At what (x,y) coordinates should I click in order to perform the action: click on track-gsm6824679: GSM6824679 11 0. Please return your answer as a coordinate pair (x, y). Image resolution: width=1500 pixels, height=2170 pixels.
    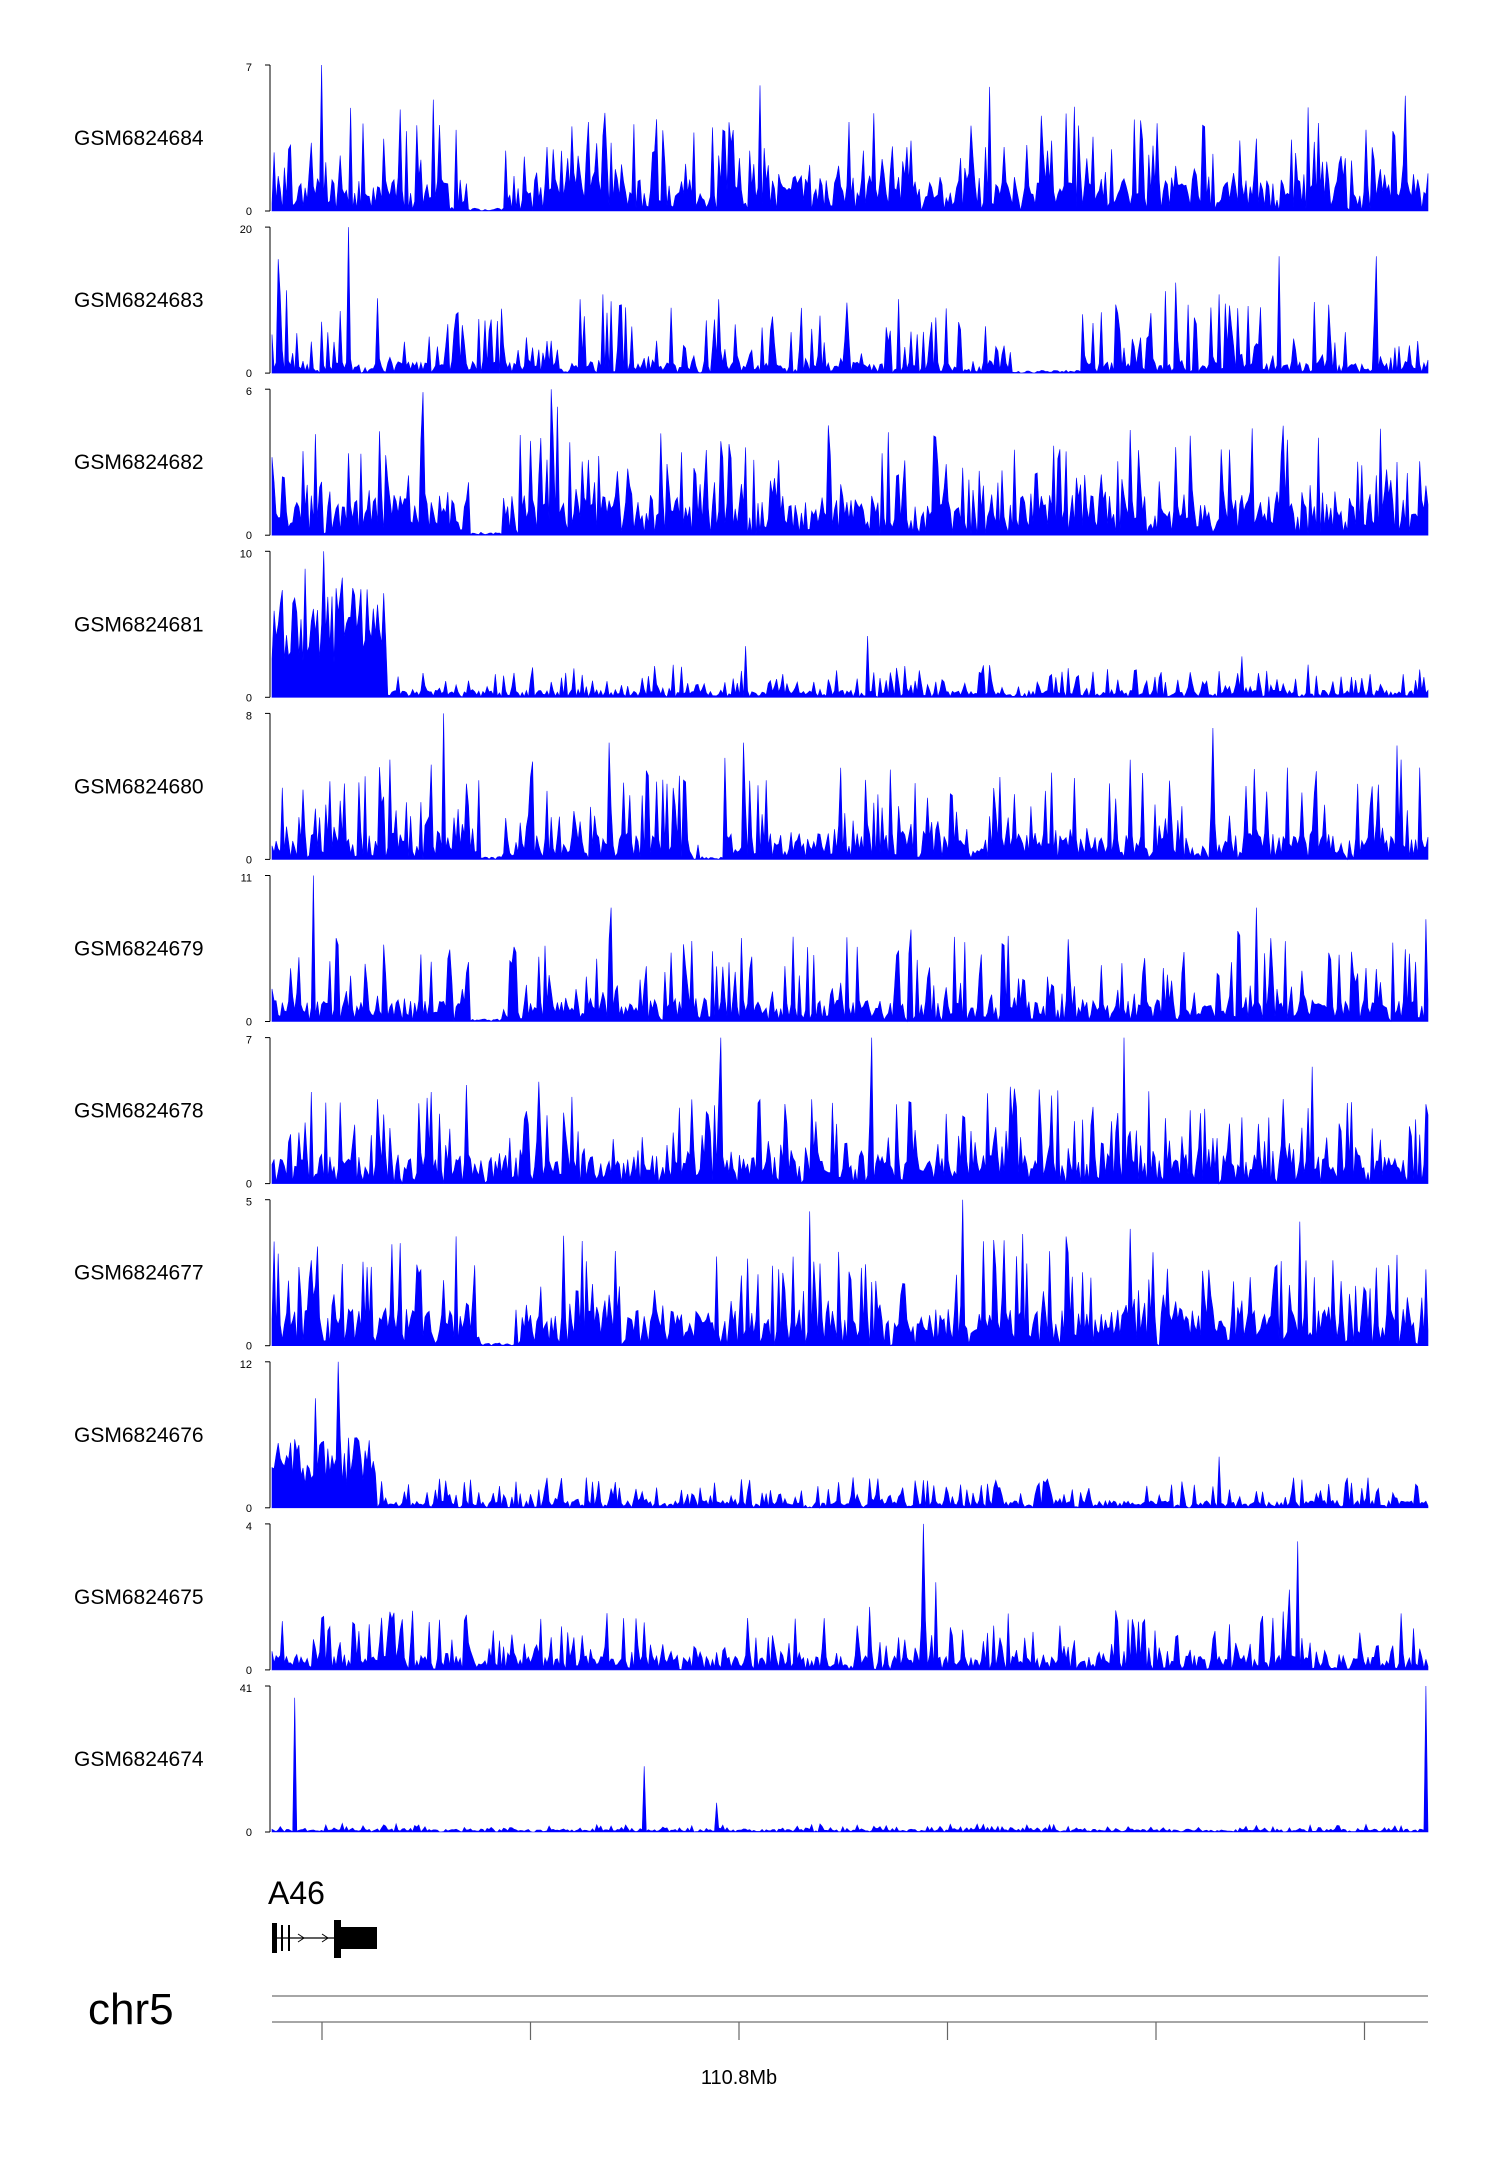
    Looking at the image, I should click on (751, 951).